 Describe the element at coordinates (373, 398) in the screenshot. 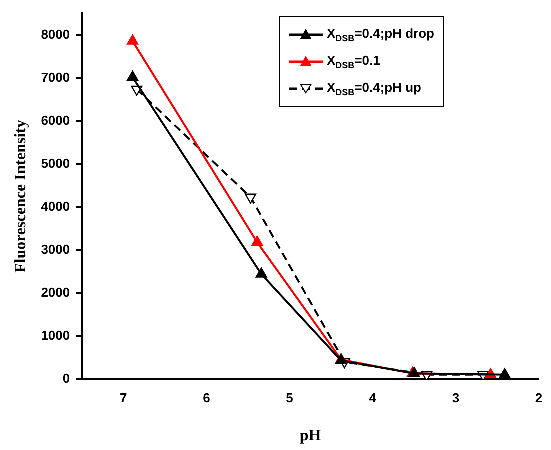

I see `x-tick-label: 4` at that location.